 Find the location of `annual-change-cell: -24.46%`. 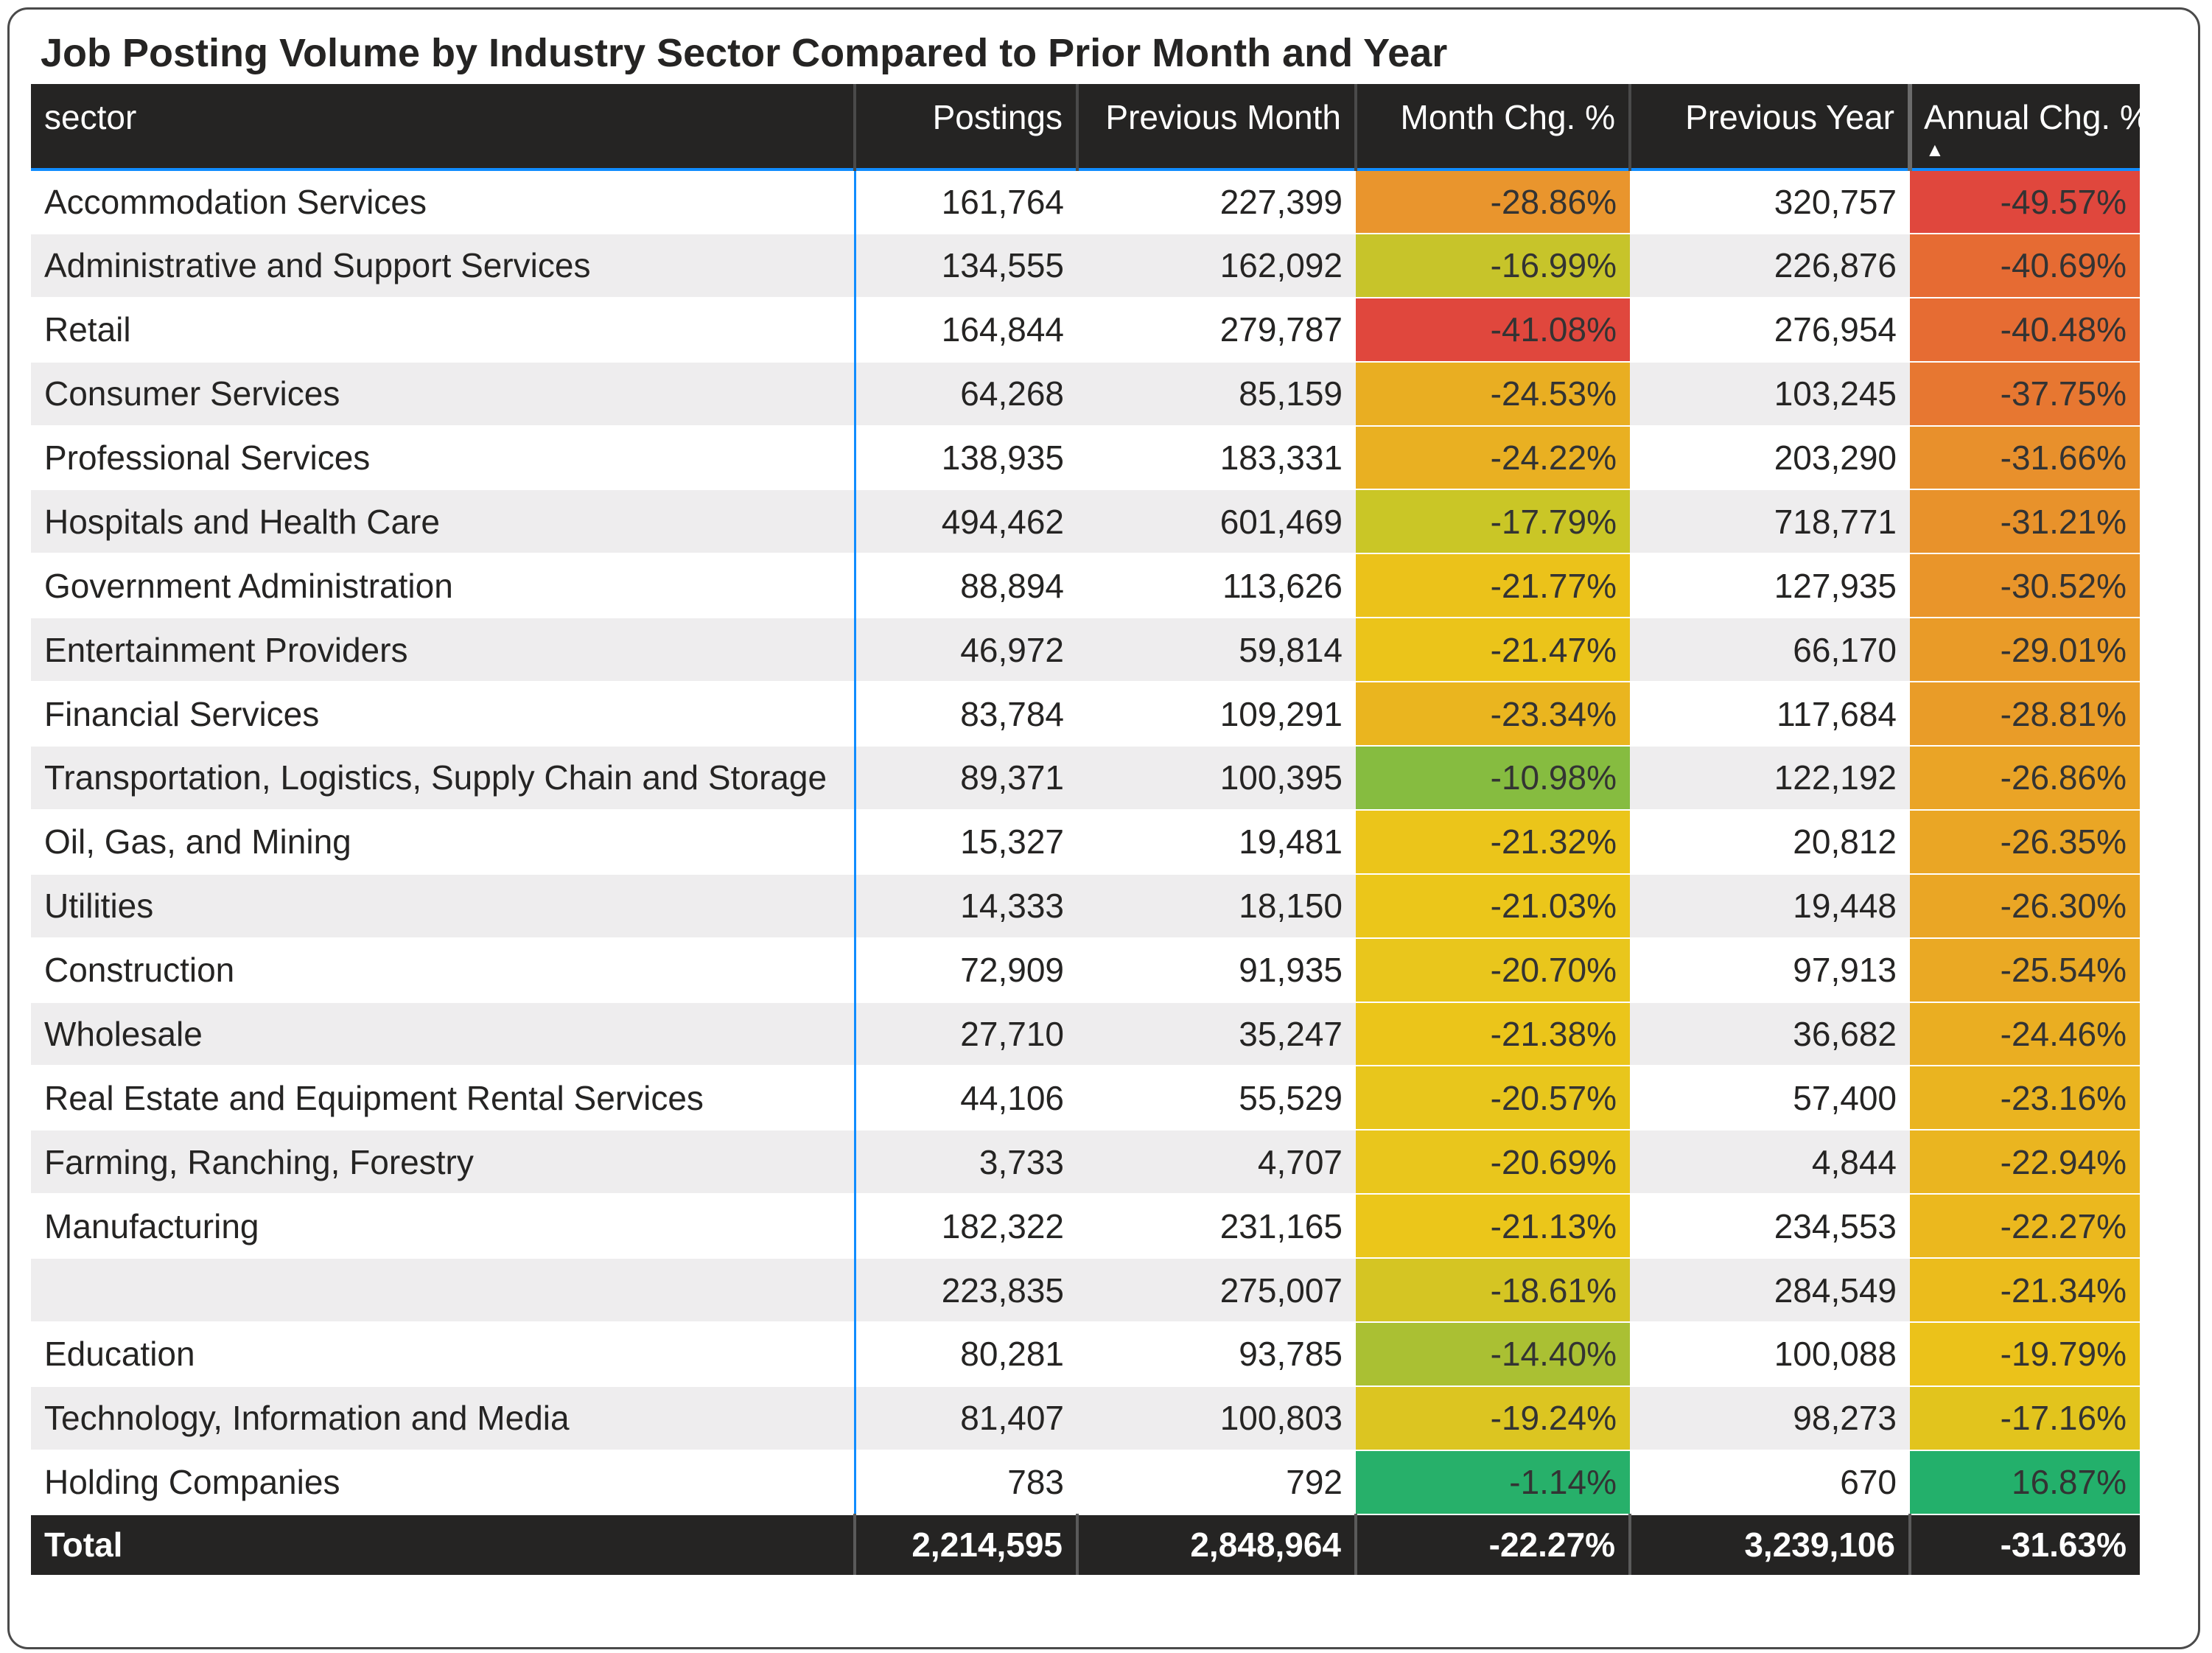

annual-change-cell: -24.46% is located at coordinates (2025, 1034).